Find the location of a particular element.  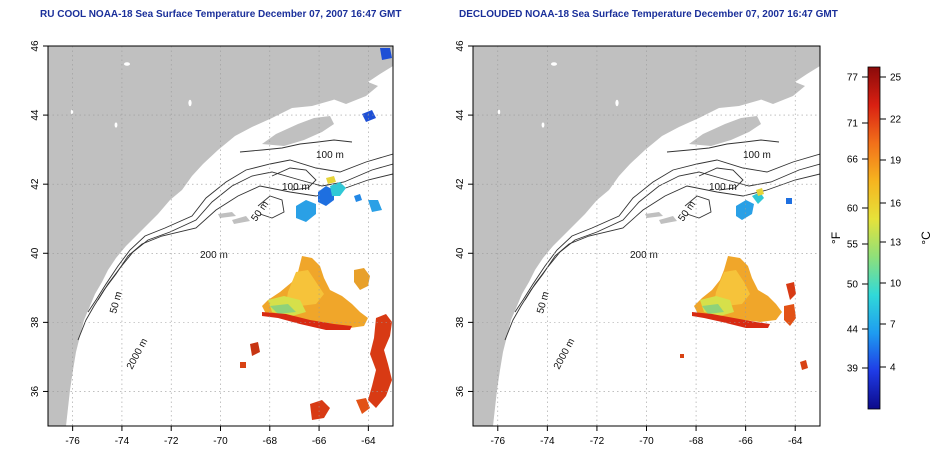

f-tick-label: 77 is located at coordinates (853, 78).